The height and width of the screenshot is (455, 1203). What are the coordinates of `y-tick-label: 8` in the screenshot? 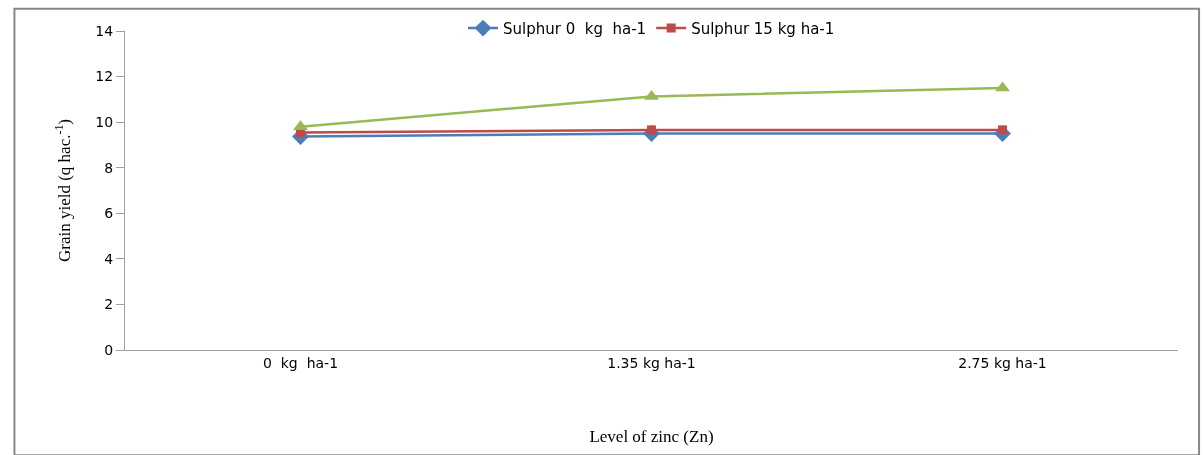 It's located at (109, 167).